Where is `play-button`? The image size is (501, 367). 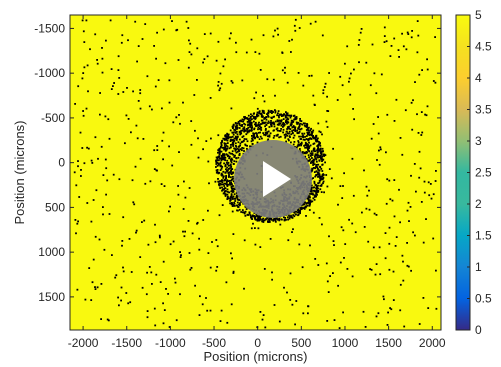 play-button is located at coordinates (273, 179).